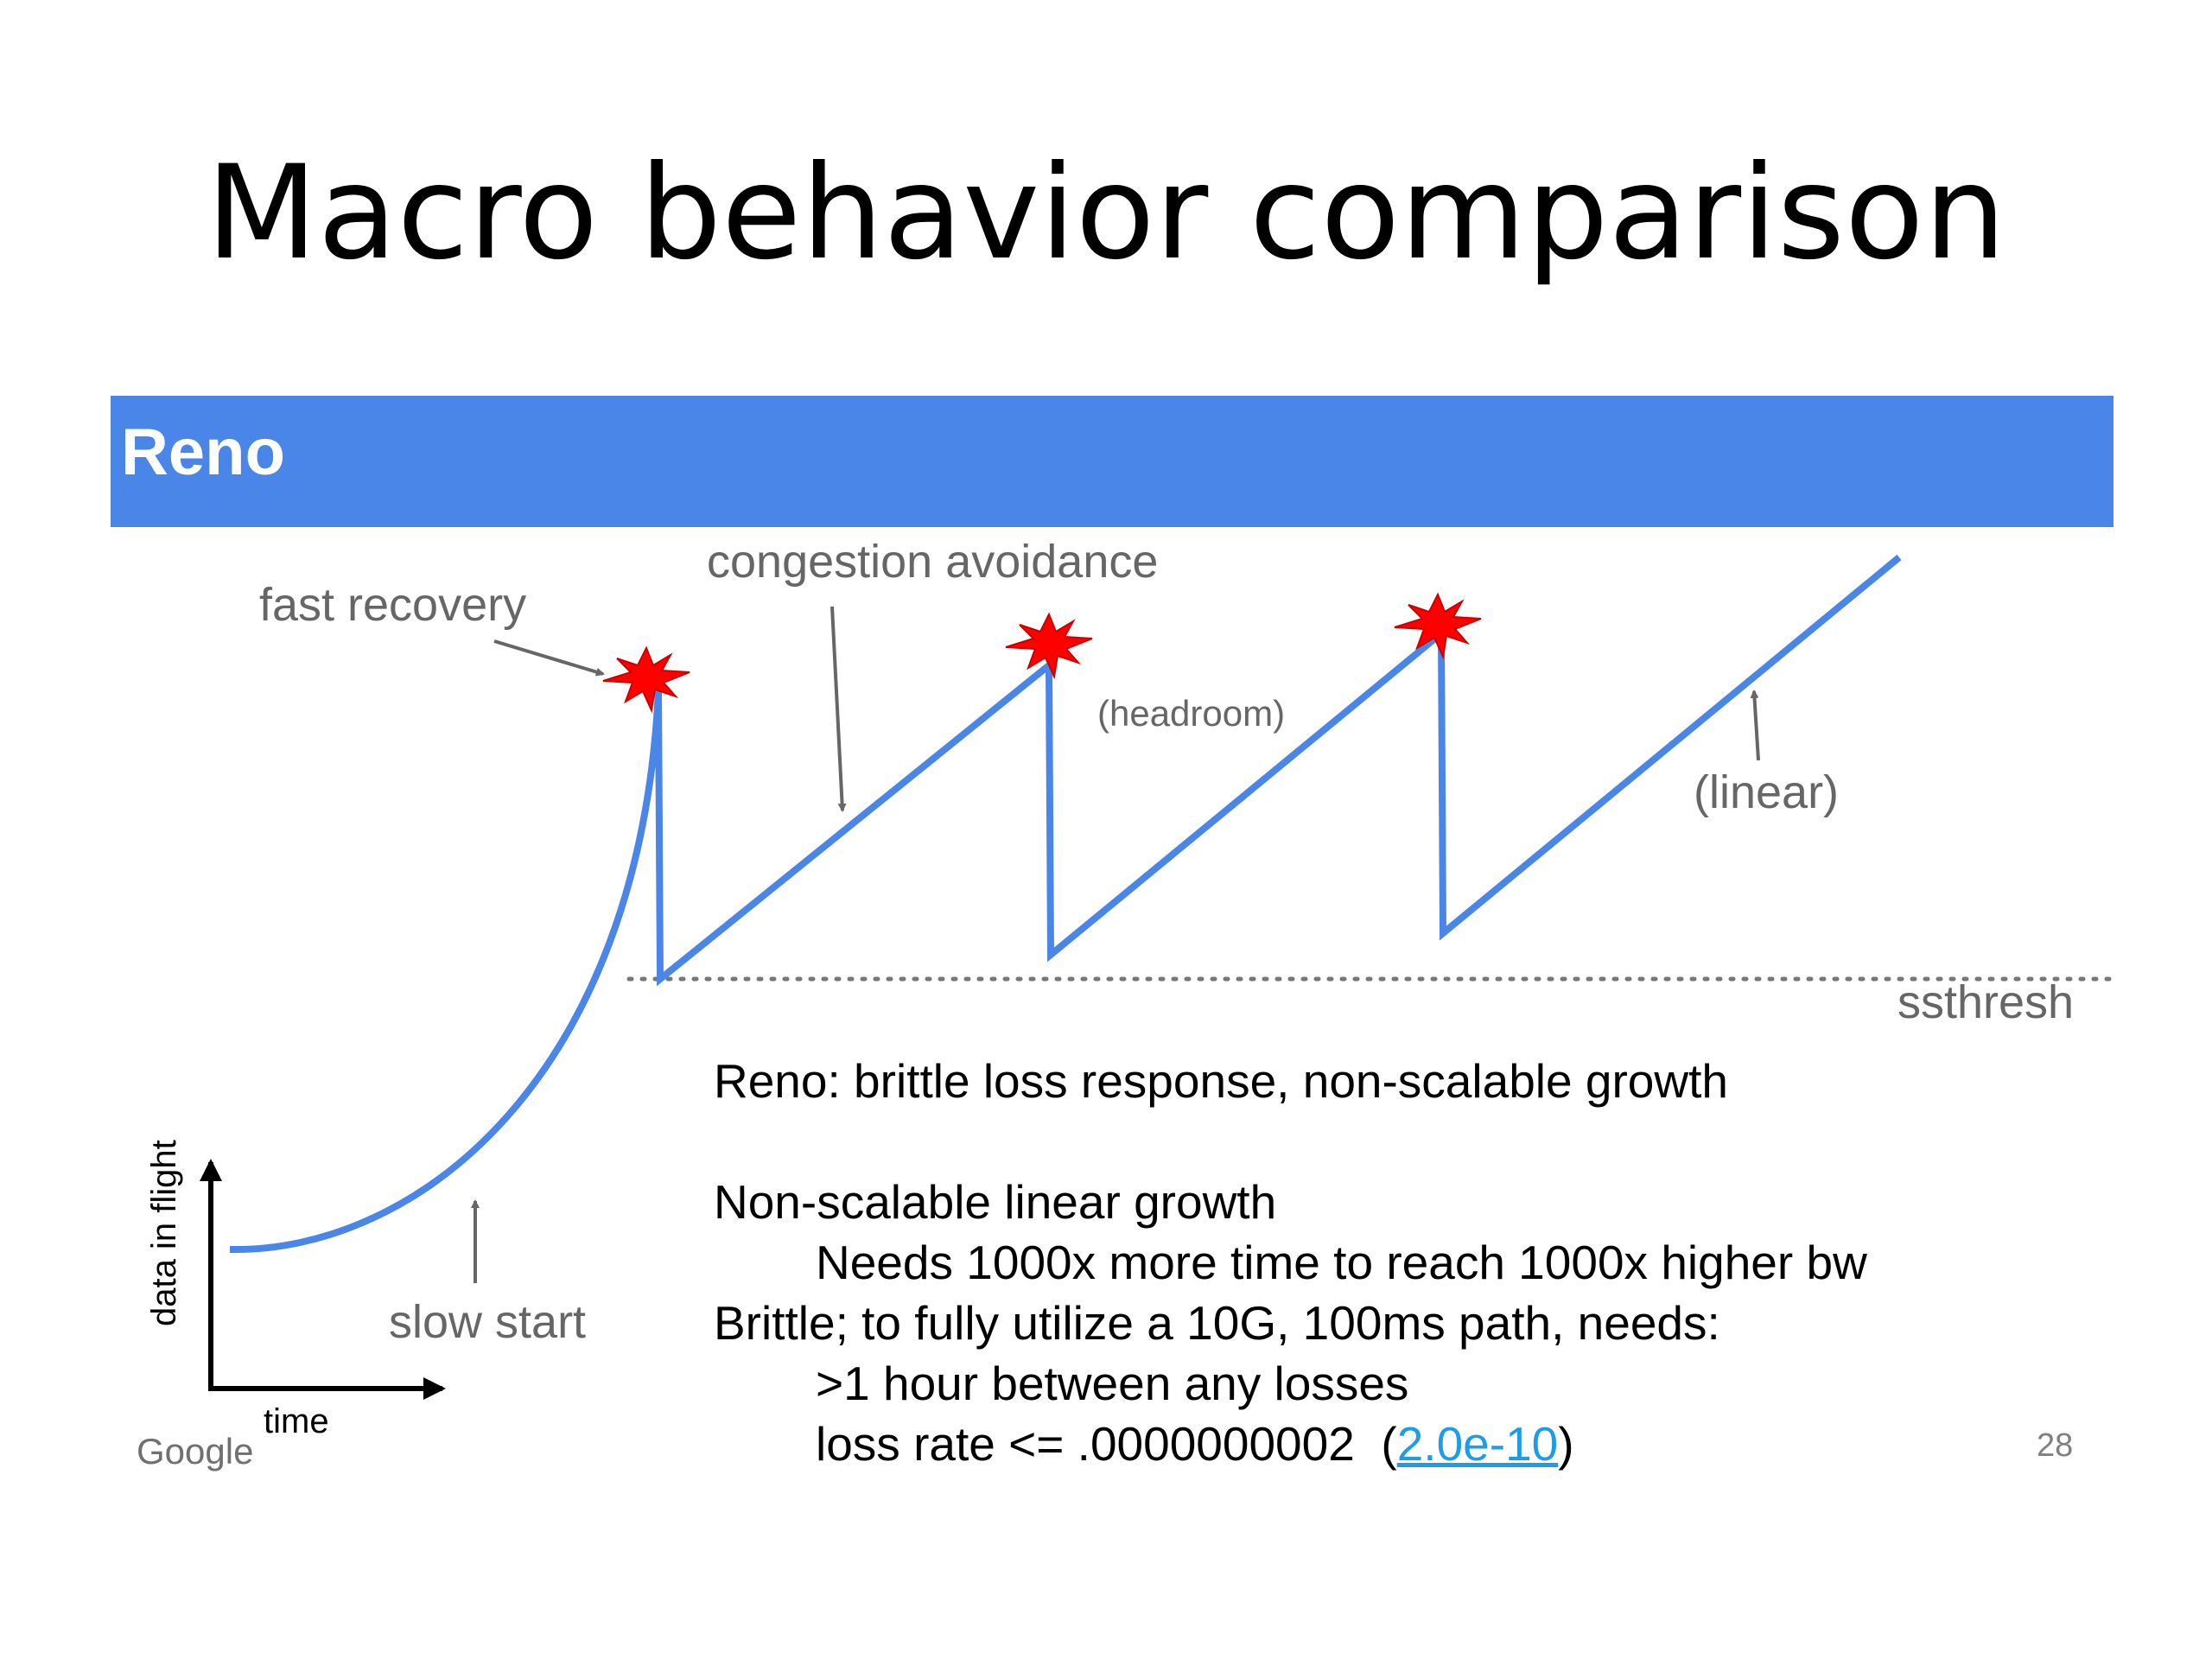 This screenshot has width=2212, height=1659. Describe the element at coordinates (1985, 1002) in the screenshot. I see `ssthresh-label: ssthresh` at that location.